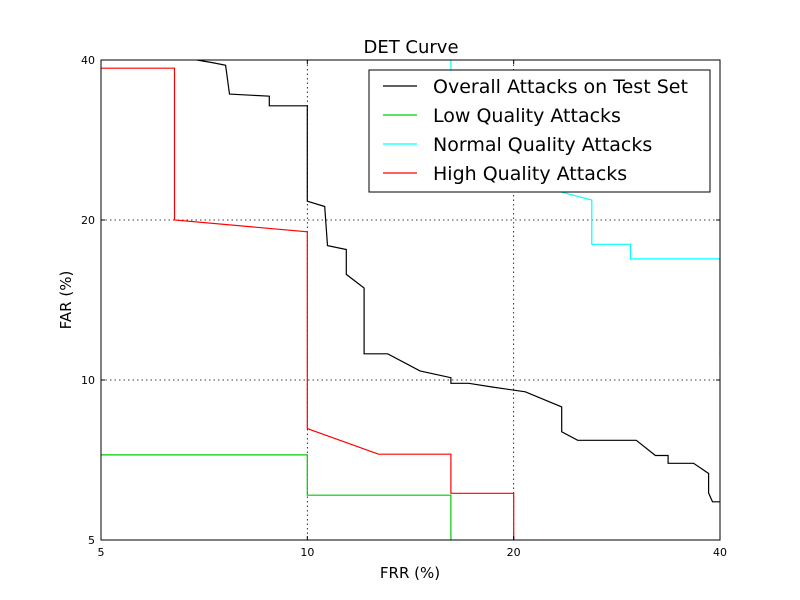 The width and height of the screenshot is (800, 600). Describe the element at coordinates (307, 552) in the screenshot. I see `x-tick-label: 10` at that location.